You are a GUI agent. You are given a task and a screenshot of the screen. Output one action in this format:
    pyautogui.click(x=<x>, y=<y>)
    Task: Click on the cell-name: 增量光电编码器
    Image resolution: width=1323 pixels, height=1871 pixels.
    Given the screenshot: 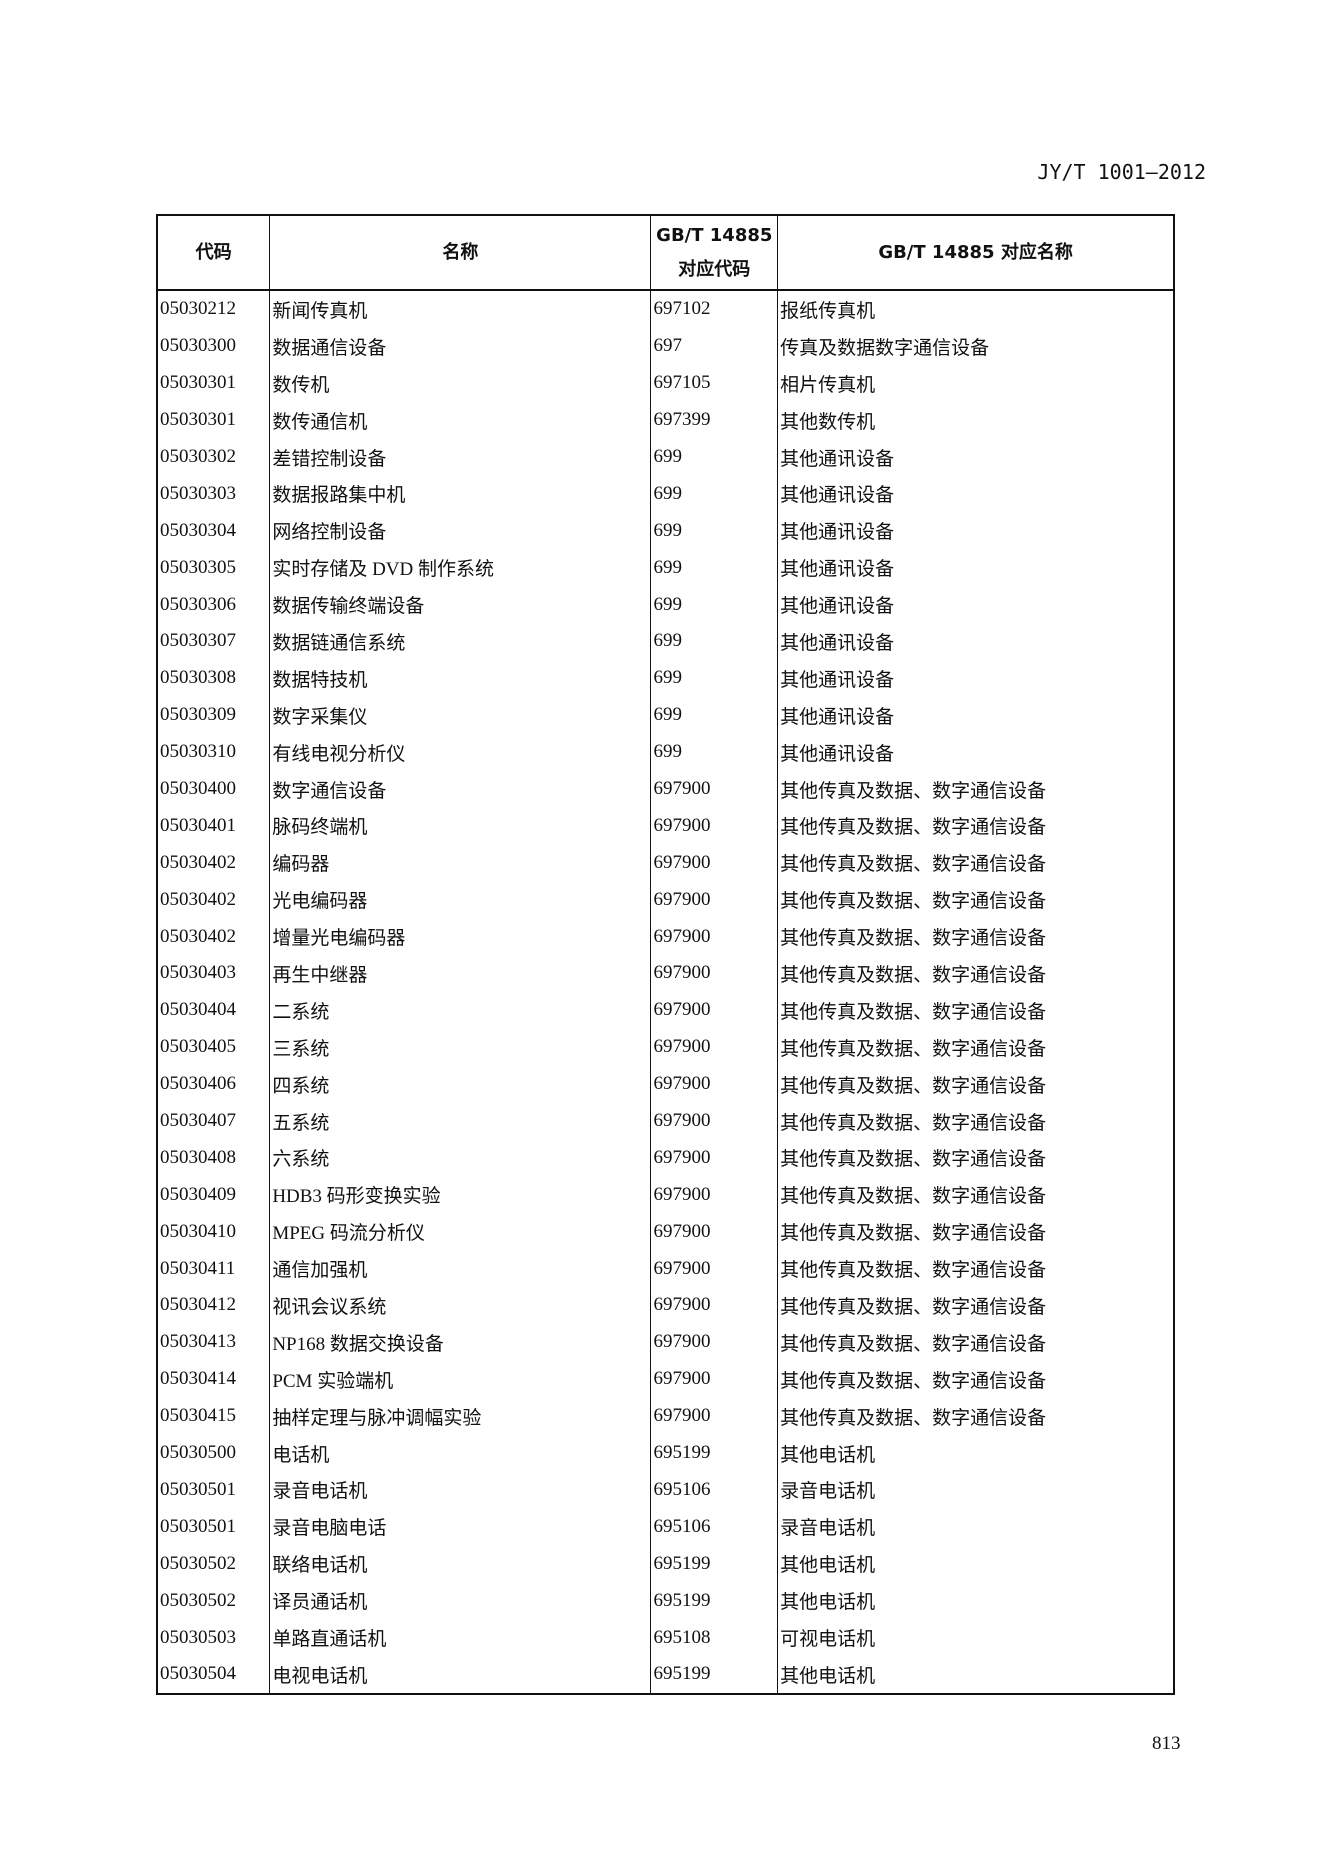 What is the action you would take?
    pyautogui.click(x=460, y=937)
    